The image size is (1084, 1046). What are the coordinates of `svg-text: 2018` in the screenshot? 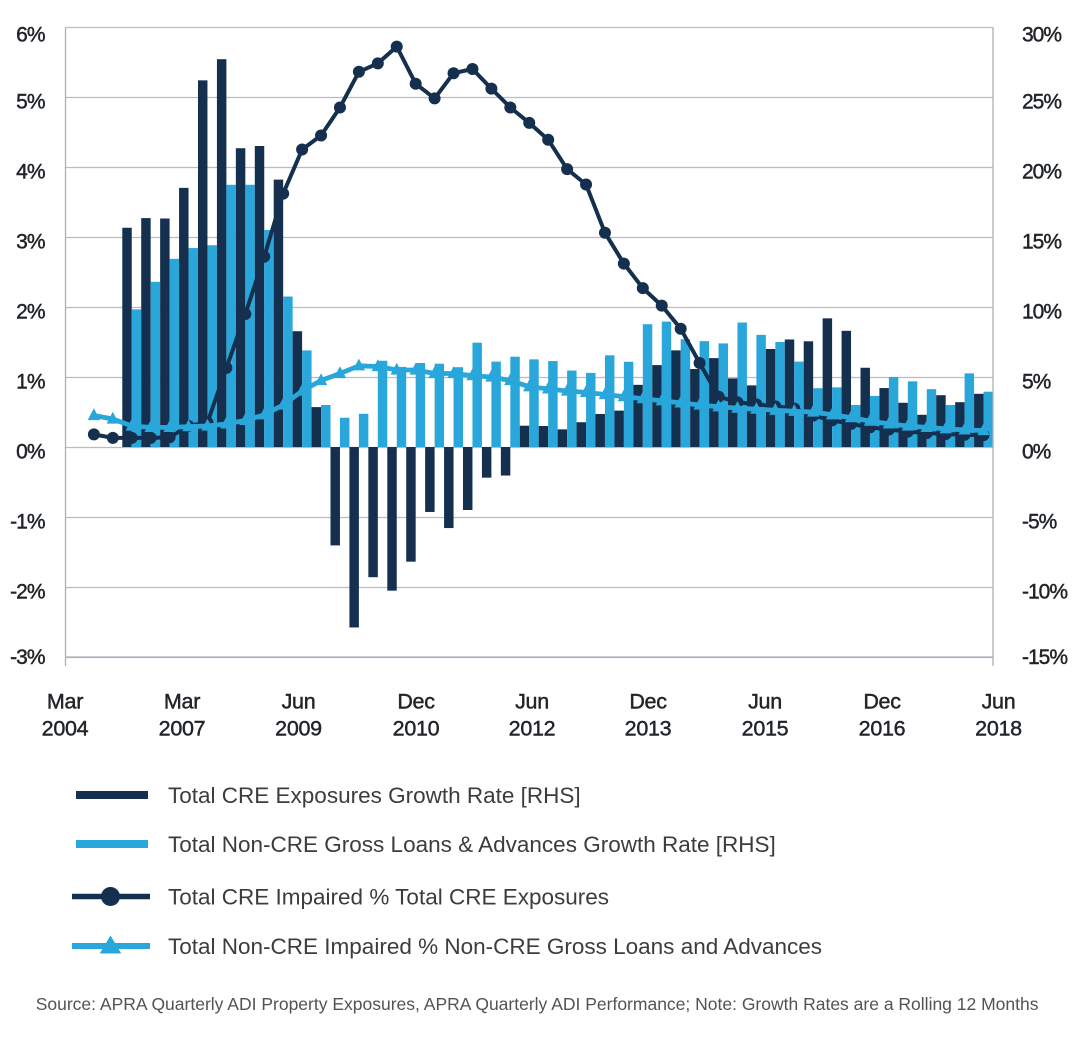 It's located at (998, 728).